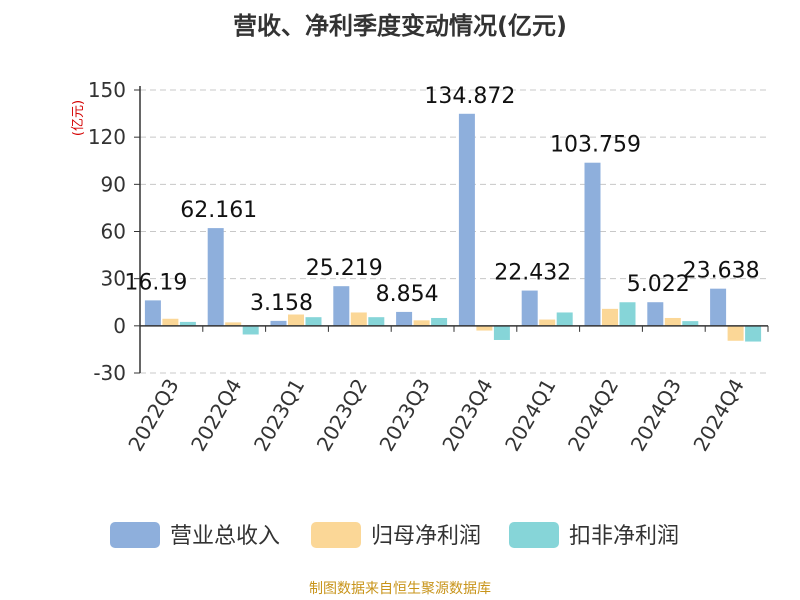  Describe the element at coordinates (113, 279) in the screenshot. I see `y-tick-label: 30` at that location.